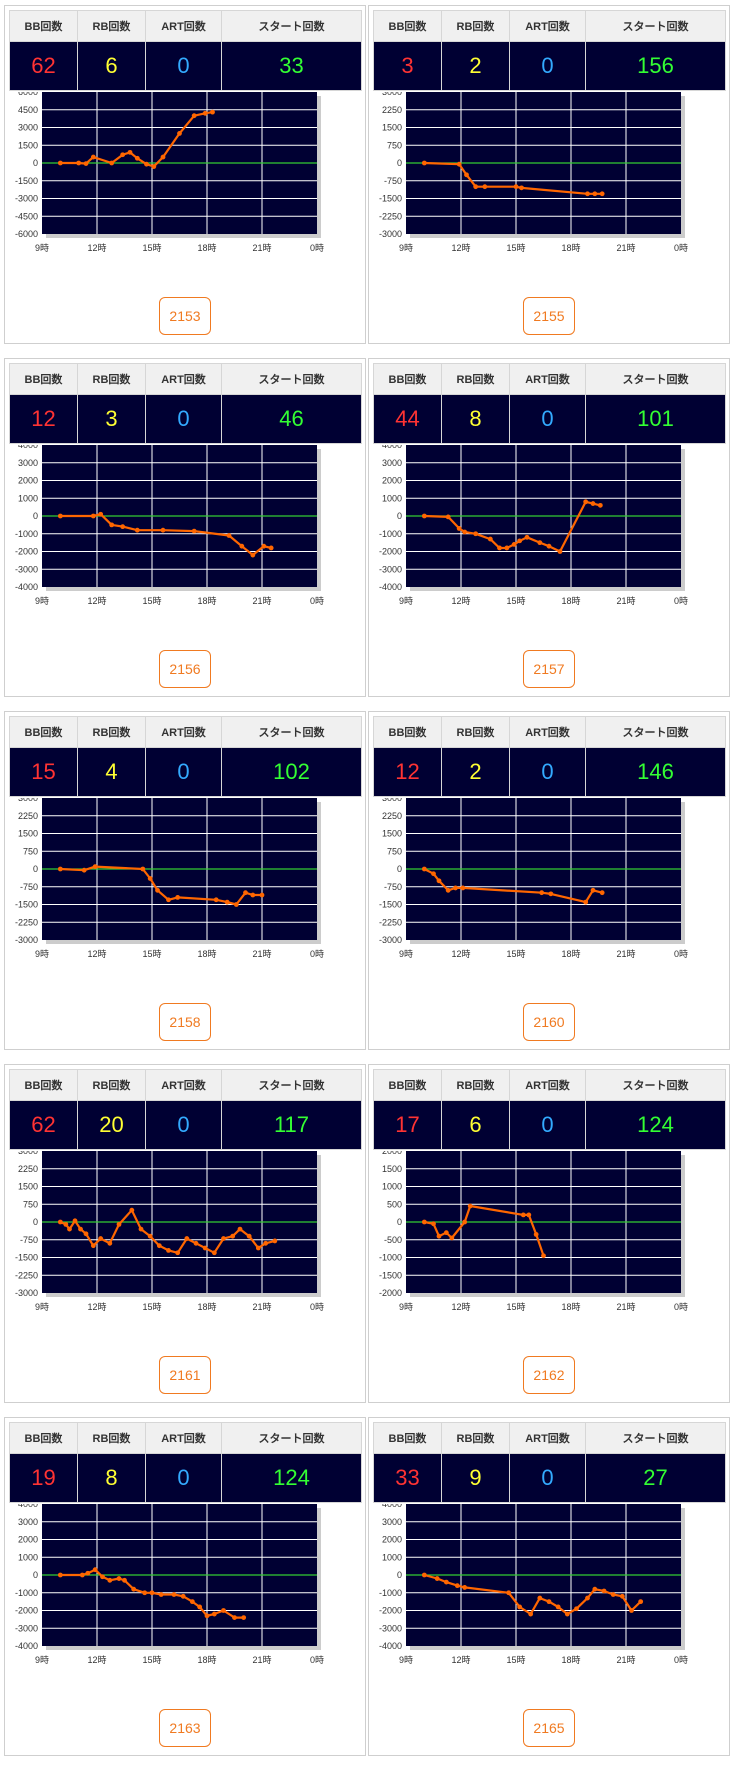  Describe the element at coordinates (392, 481) in the screenshot. I see `y-tick-label: 2000` at that location.